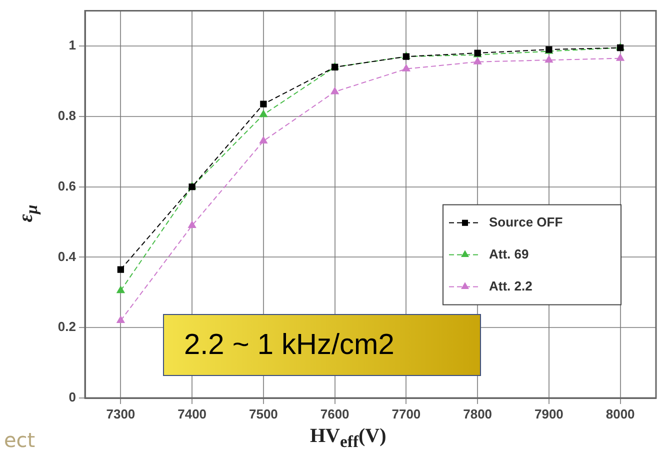 This screenshot has height=453, width=661. I want to click on legend-label: Att. 69, so click(509, 254).